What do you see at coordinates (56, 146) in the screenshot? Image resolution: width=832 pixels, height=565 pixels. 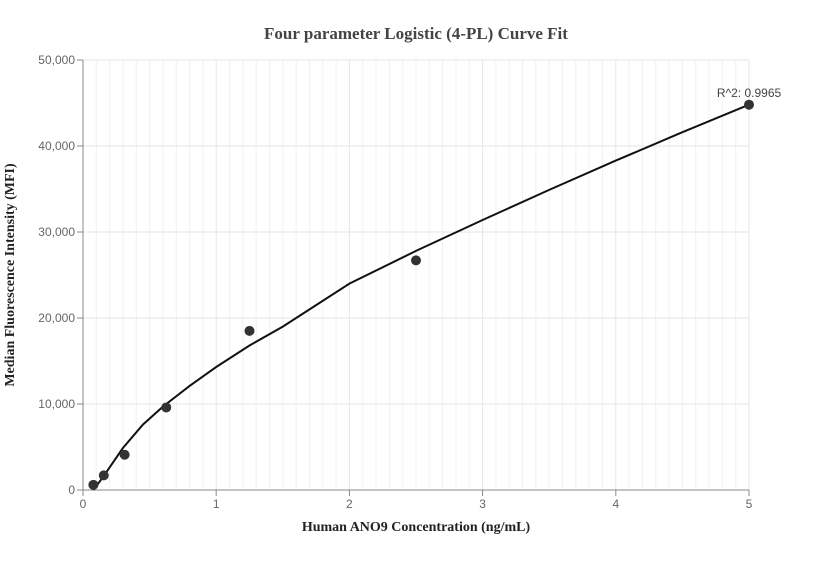 I see `y-tick-label: 40,000` at bounding box center [56, 146].